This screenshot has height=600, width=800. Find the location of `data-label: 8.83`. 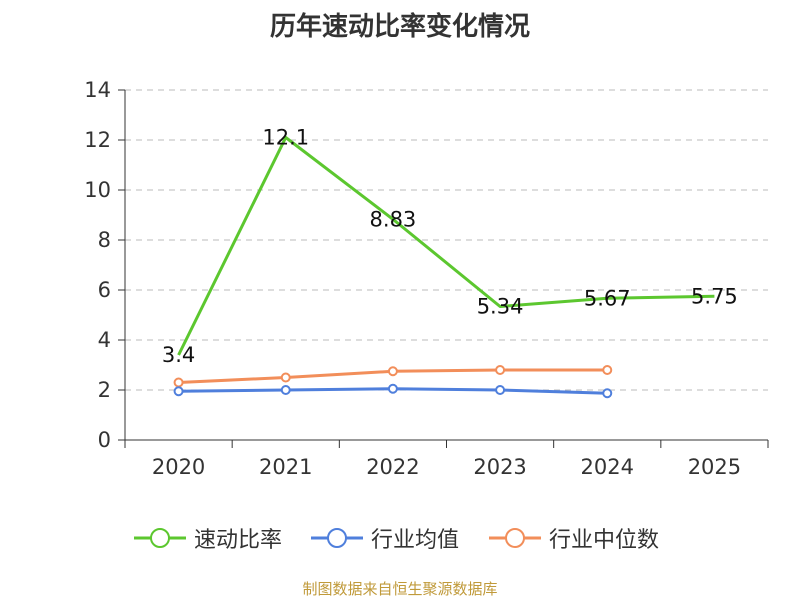

data-label: 8.83 is located at coordinates (393, 219).